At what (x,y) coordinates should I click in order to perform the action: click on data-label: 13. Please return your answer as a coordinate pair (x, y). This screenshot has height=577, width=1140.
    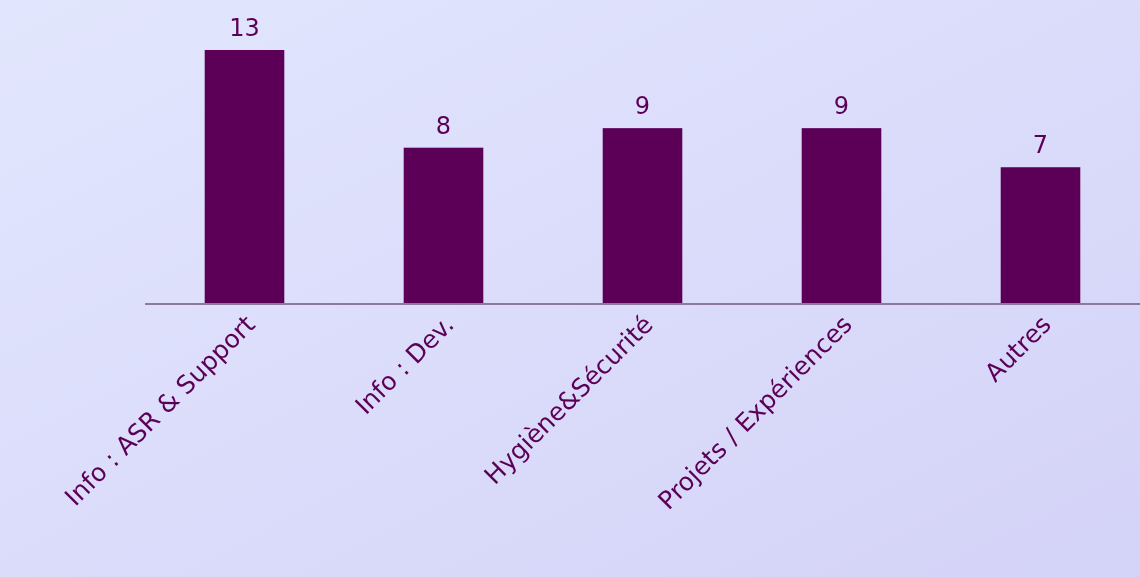
    Looking at the image, I should click on (244, 28).